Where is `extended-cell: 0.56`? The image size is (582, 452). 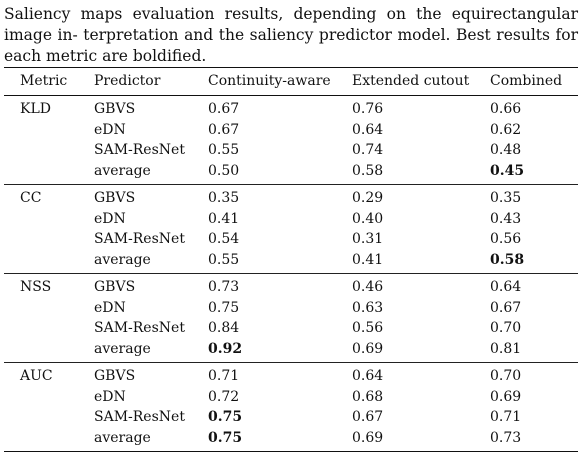
extended-cell: 0.56 is located at coordinates (368, 328).